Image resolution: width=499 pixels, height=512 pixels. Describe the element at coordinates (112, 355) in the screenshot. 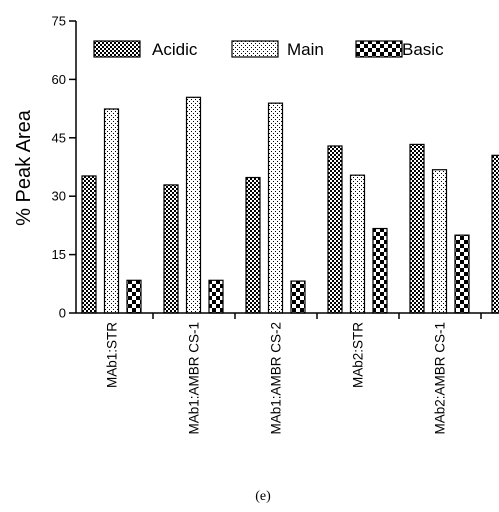

I see `x-tick-label: MAb1:STR` at that location.